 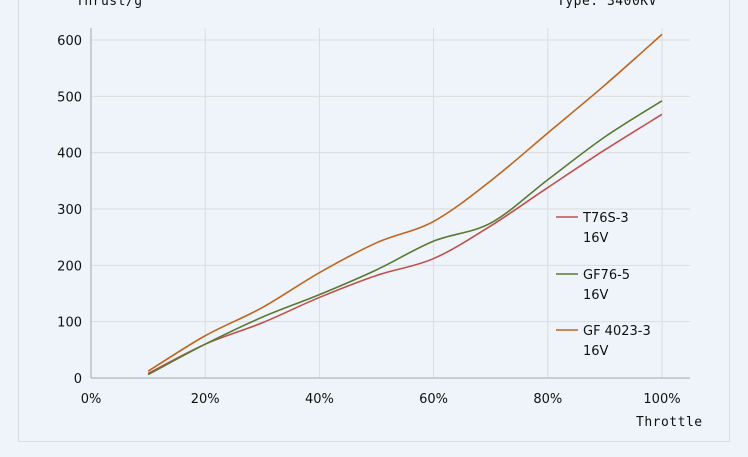 What do you see at coordinates (69, 97) in the screenshot?
I see `y-tick-label: 500` at bounding box center [69, 97].